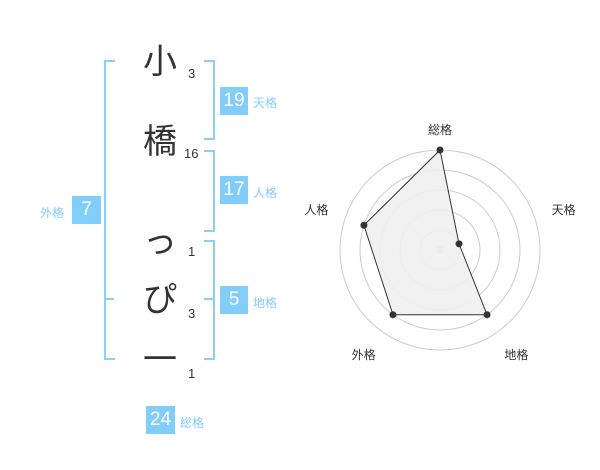 This screenshot has width=600, height=470. I want to click on radar-axis-label: 人格, so click(316, 209).